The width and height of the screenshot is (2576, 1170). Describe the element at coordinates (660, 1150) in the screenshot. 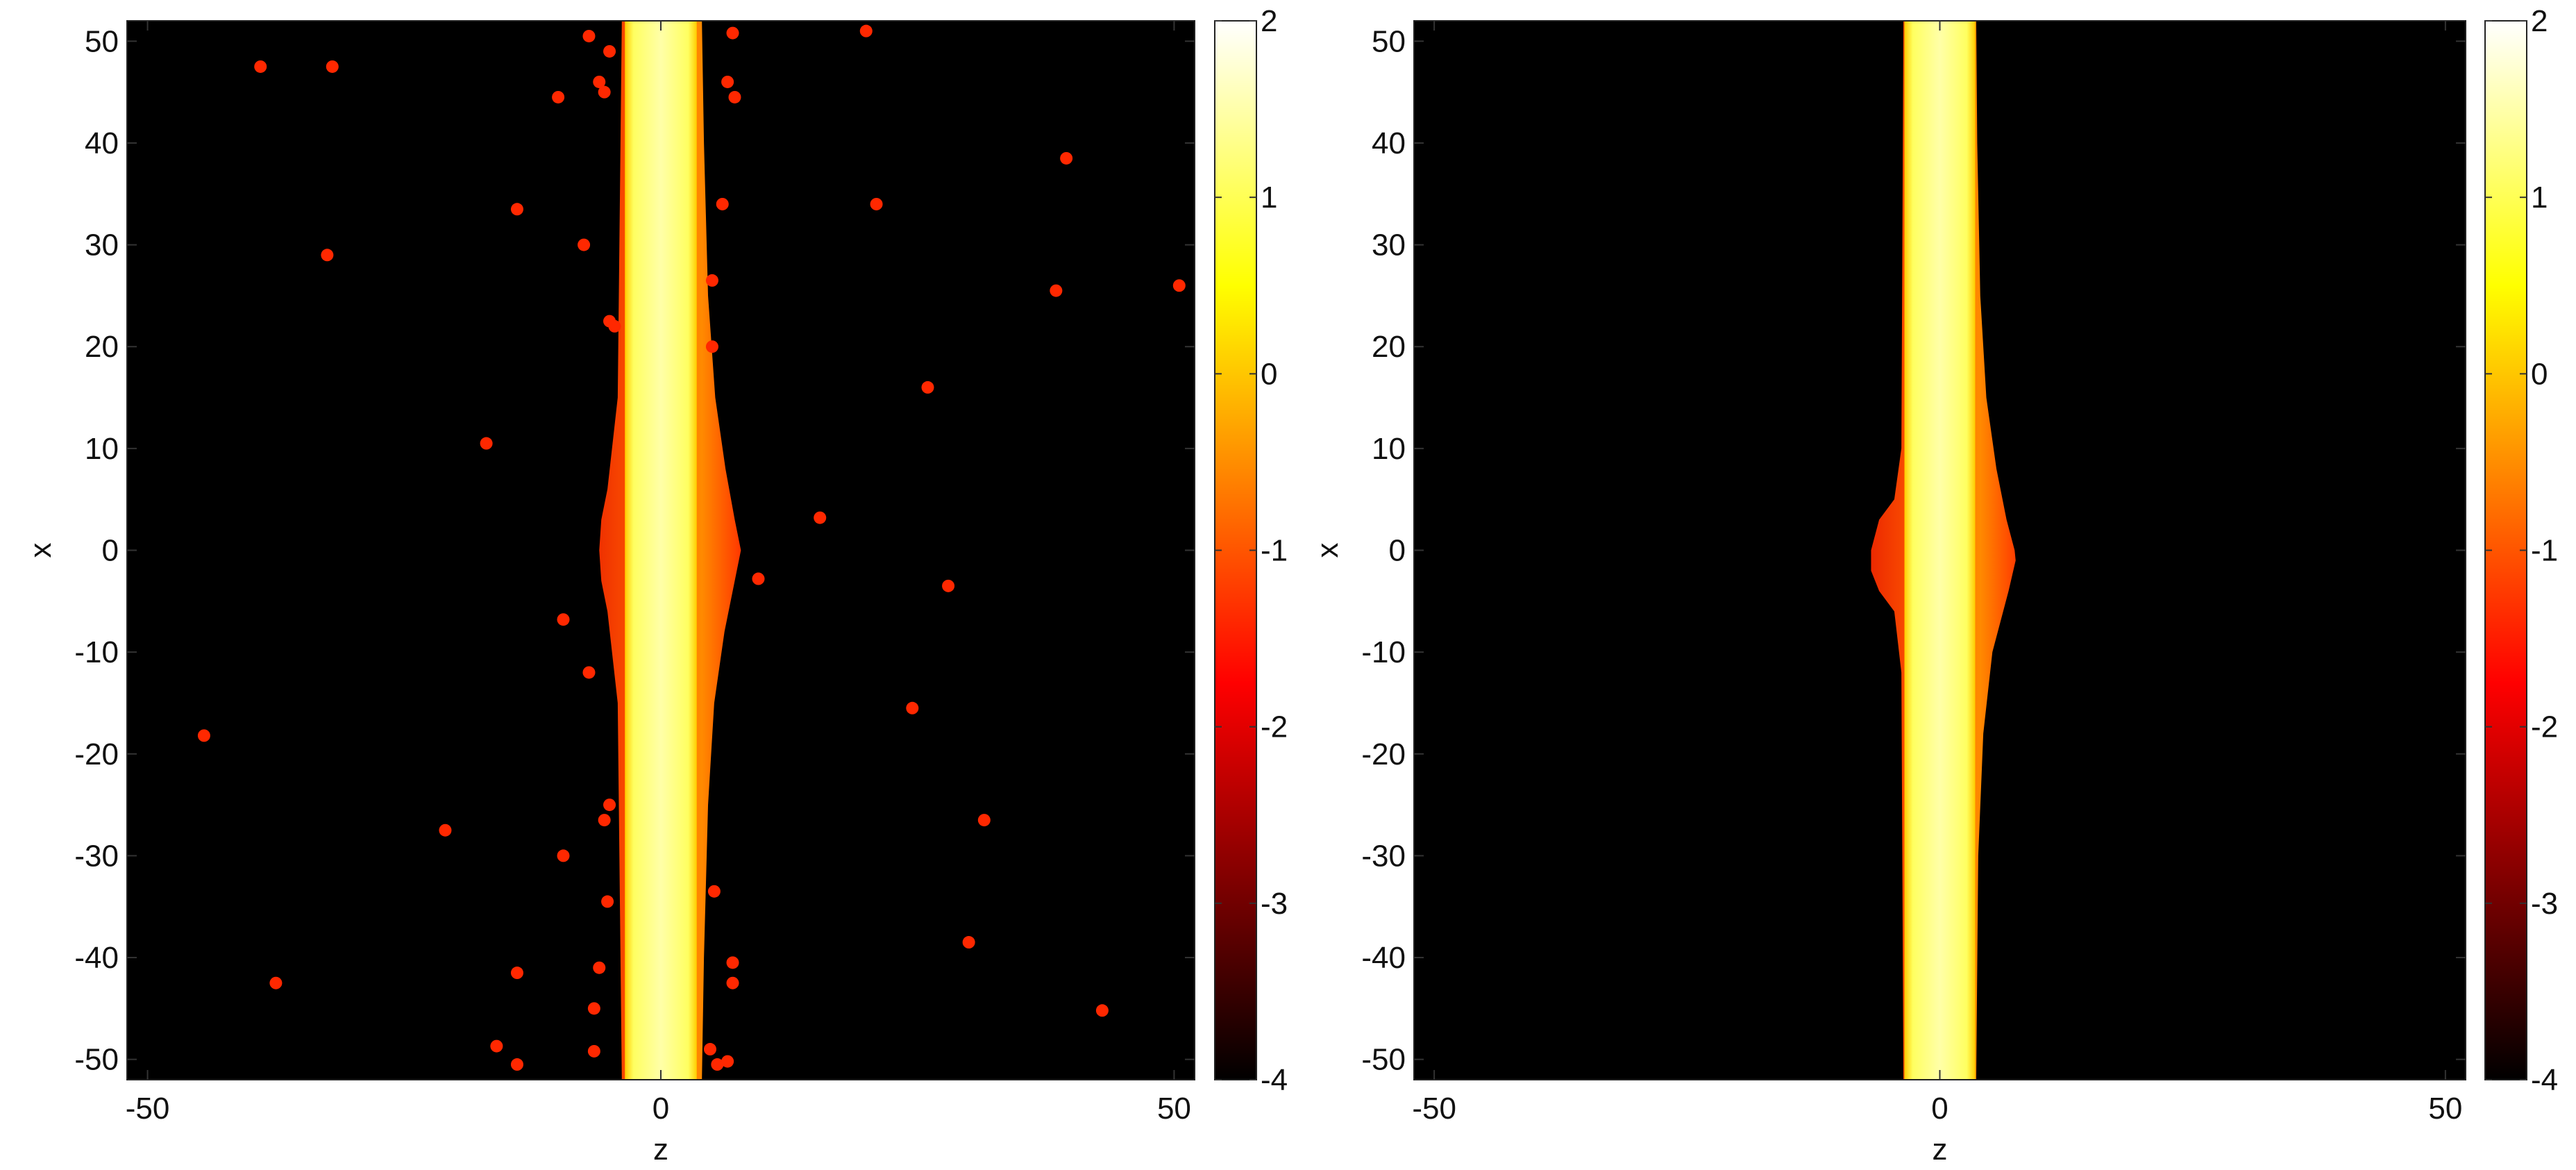

I see `left-x-axis-label: z` at that location.